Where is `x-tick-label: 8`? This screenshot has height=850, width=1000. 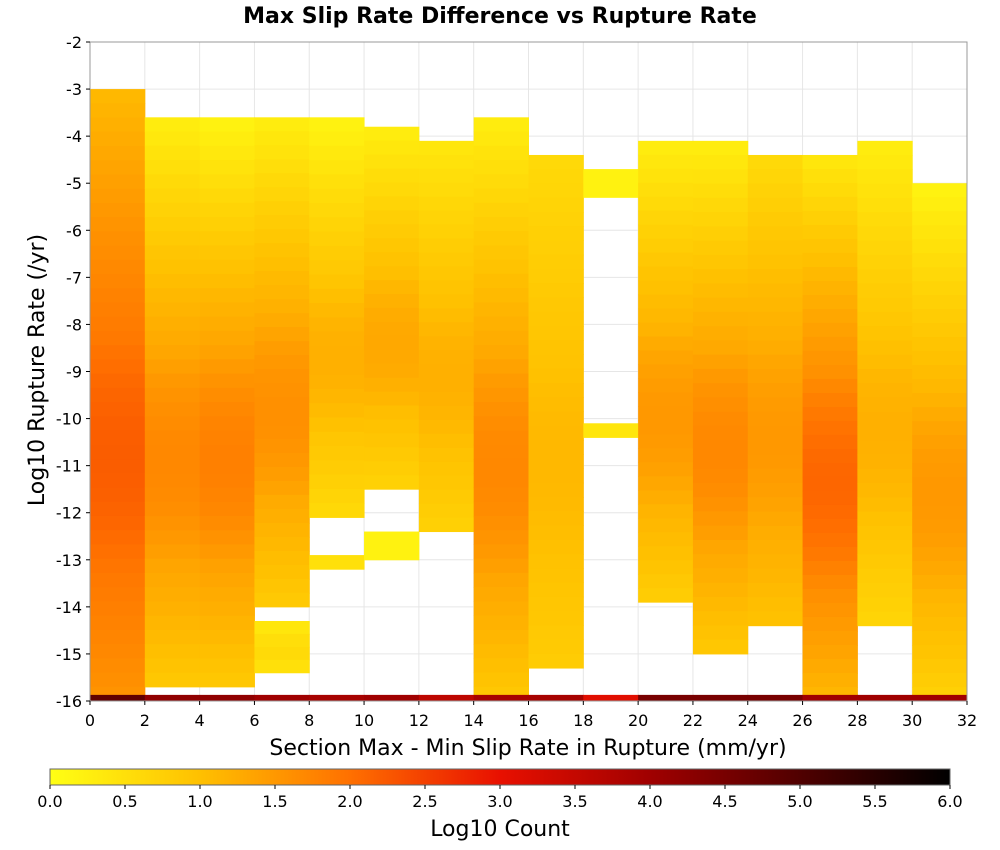
x-tick-label: 8 is located at coordinates (309, 720).